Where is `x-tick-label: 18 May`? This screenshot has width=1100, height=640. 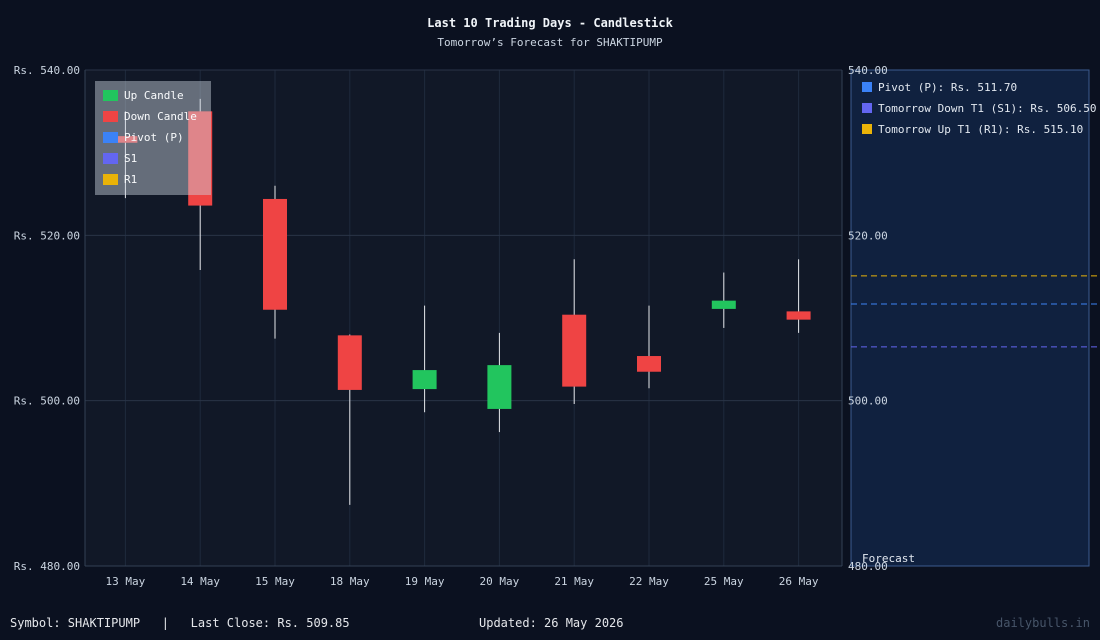 x-tick-label: 18 May is located at coordinates (350, 581).